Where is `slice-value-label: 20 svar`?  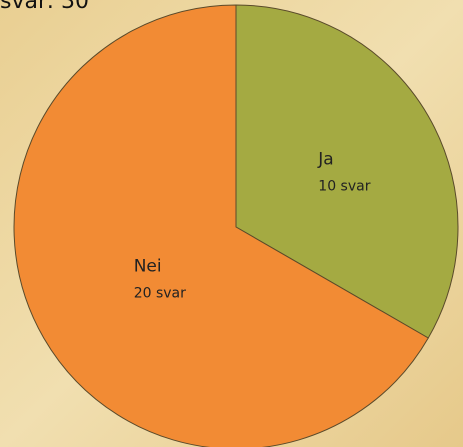 slice-value-label: 20 svar is located at coordinates (160, 293).